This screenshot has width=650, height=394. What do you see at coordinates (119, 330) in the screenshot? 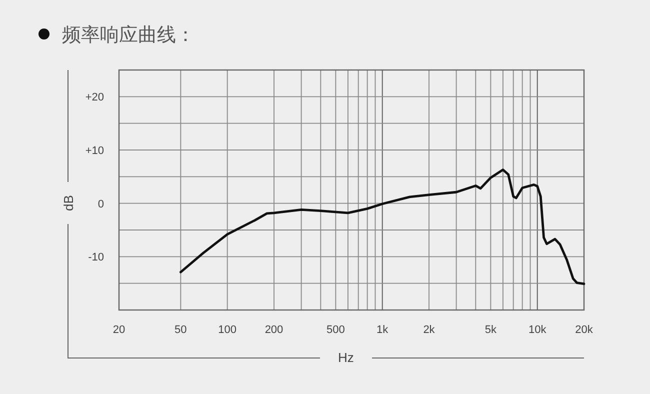
I see `x-tick-label: 20` at bounding box center [119, 330].